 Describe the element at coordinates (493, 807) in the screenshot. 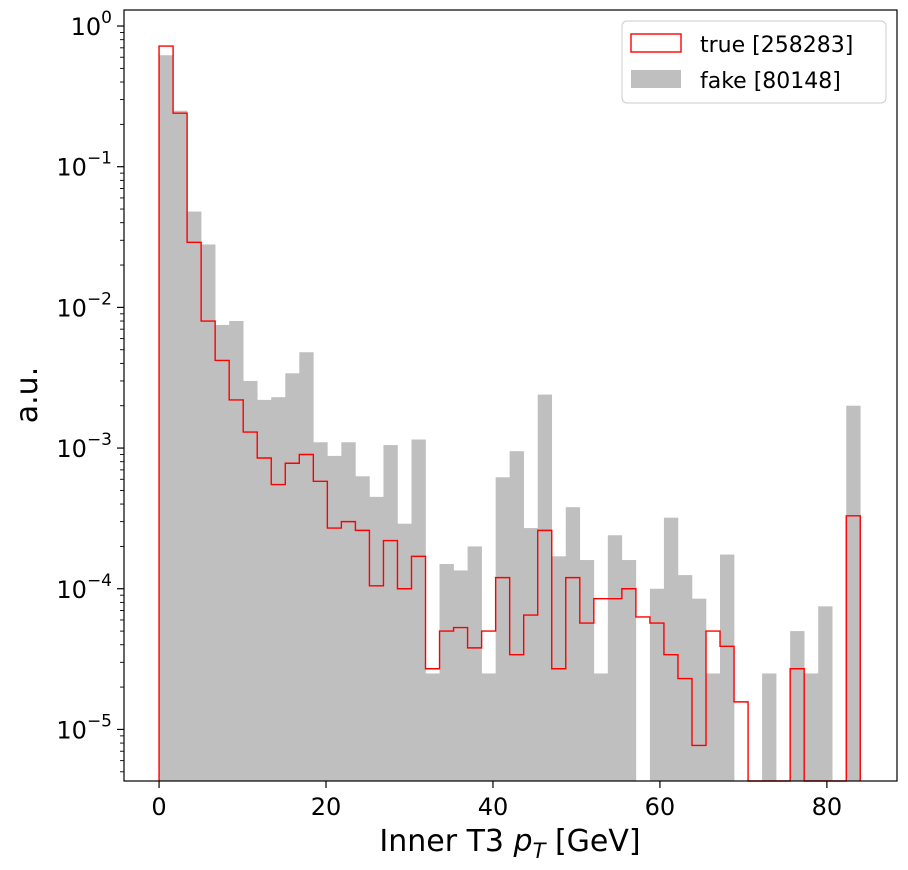

I see `x-tick-label: 40` at that location.